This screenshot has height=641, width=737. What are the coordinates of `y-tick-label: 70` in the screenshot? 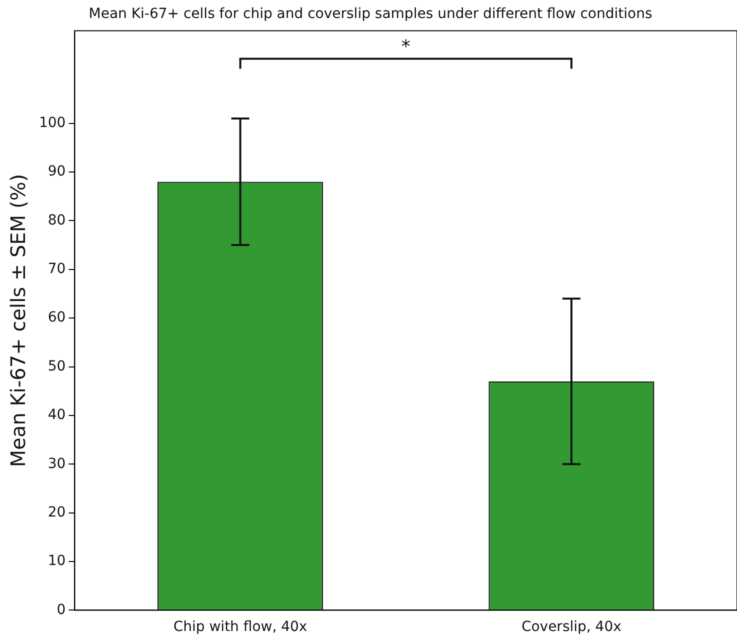 It's located at (57, 269).